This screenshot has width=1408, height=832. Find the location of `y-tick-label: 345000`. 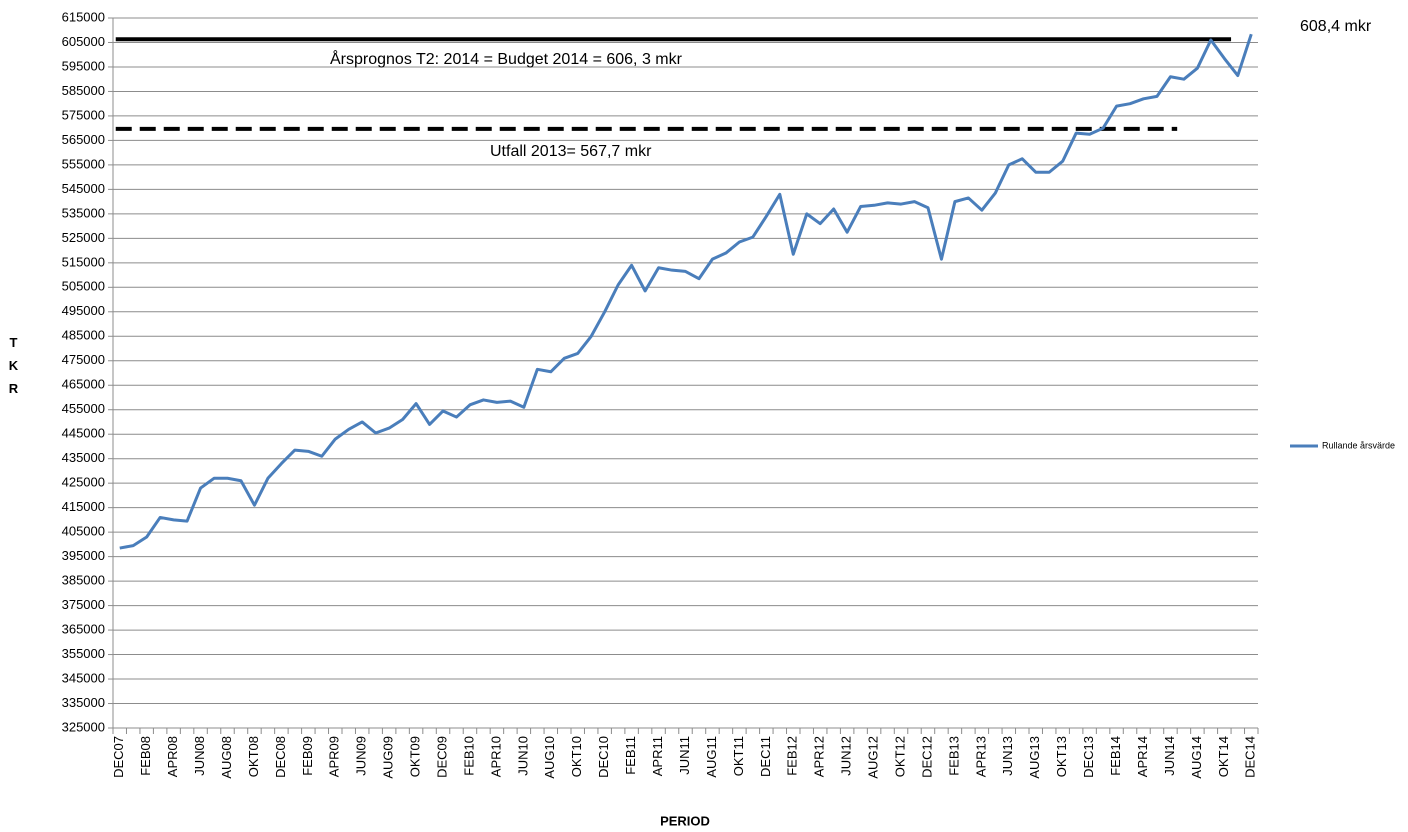

y-tick-label: 345000 is located at coordinates (83, 677).